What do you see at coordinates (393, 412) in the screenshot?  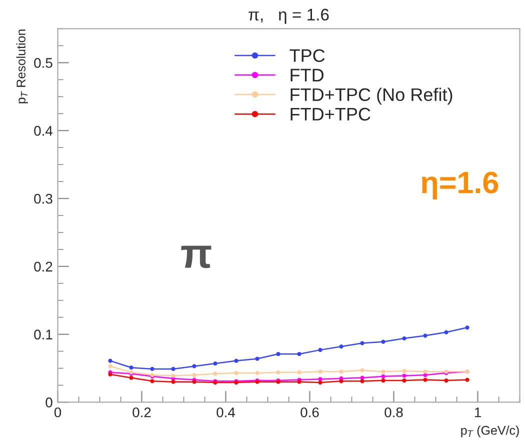 I see `x-tick-label: 0.8` at bounding box center [393, 412].